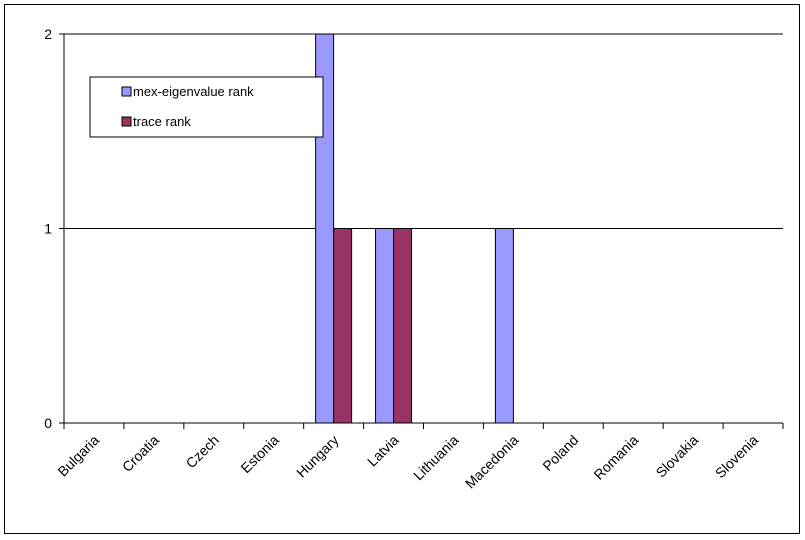  I want to click on y-tick-labels: 0 1 2, so click(48, 228).